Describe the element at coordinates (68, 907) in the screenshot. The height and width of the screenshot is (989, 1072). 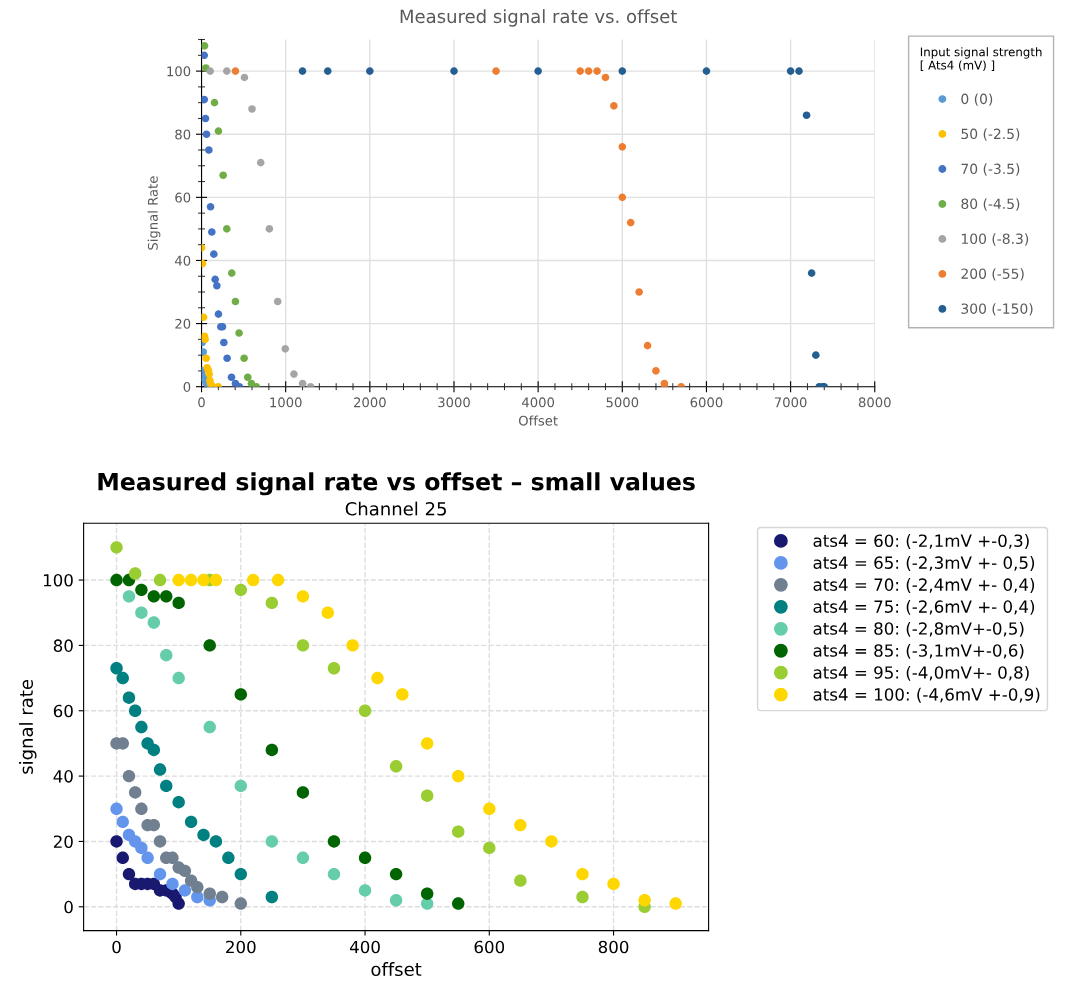
I see `y-tick-label: 0` at that location.